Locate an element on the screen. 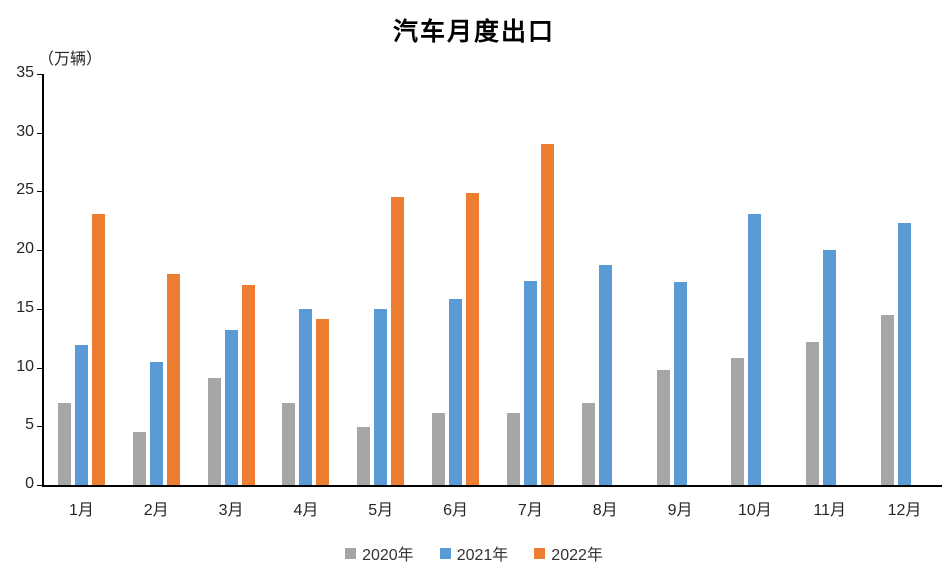 The image size is (948, 572). y-axis is located at coordinates (43, 280).